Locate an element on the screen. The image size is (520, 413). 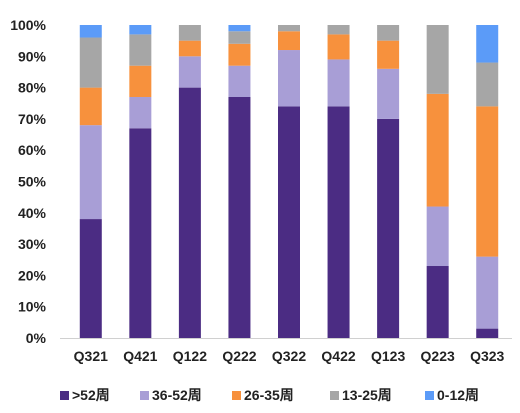
y-tick-label: 40% is located at coordinates (32, 213).